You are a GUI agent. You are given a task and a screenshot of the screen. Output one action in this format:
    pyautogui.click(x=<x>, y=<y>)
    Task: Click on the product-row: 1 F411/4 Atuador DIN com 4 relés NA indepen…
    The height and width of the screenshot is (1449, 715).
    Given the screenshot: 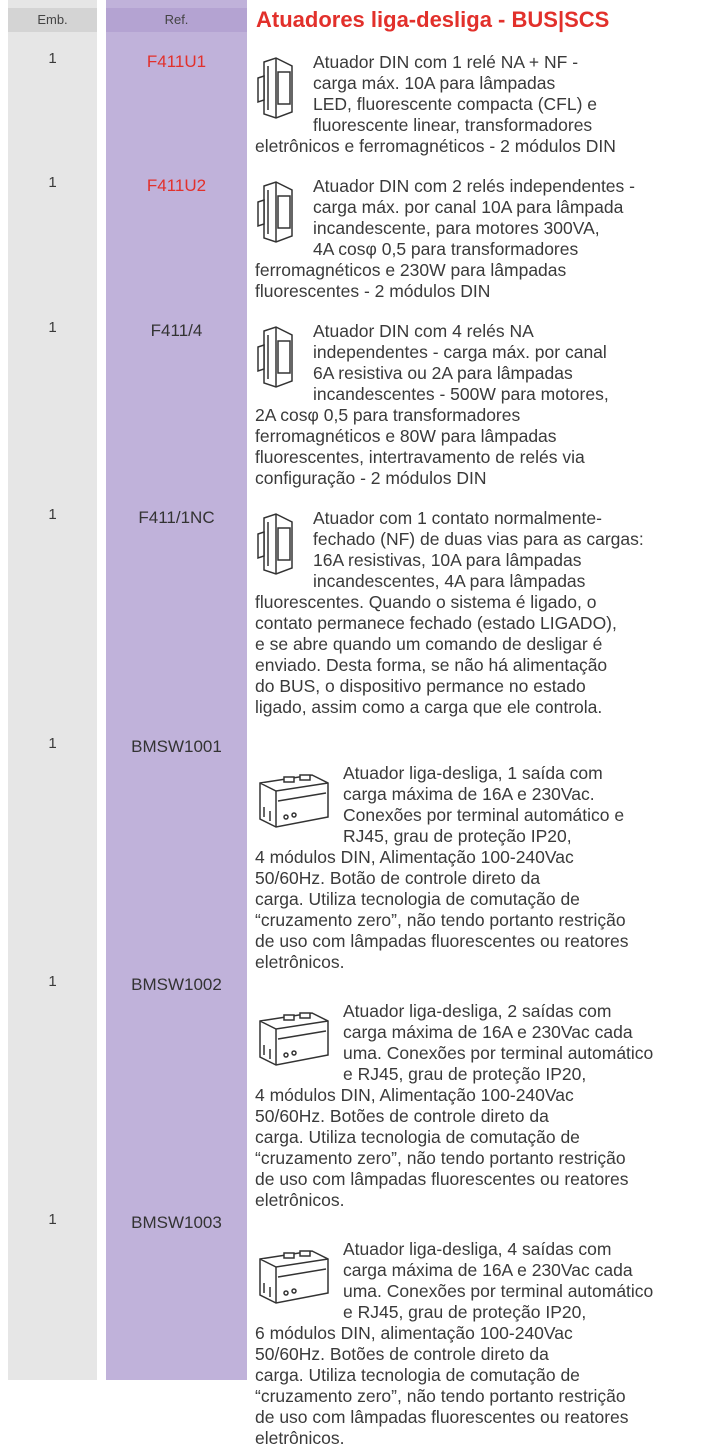 What is the action you would take?
    pyautogui.click(x=357, y=412)
    